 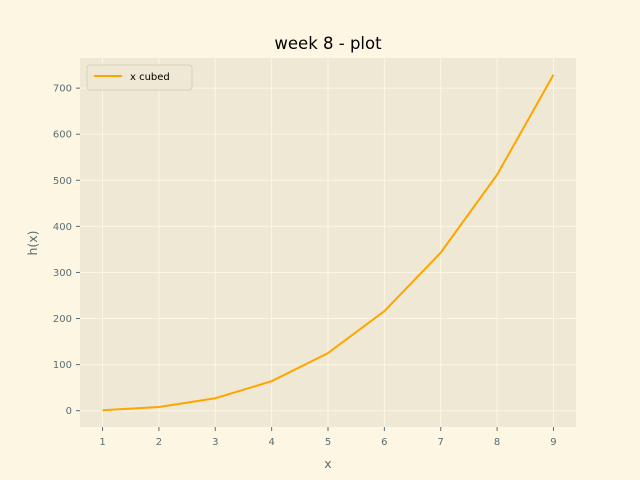 What do you see at coordinates (62, 273) in the screenshot?
I see `y-tick-label: 300` at bounding box center [62, 273].